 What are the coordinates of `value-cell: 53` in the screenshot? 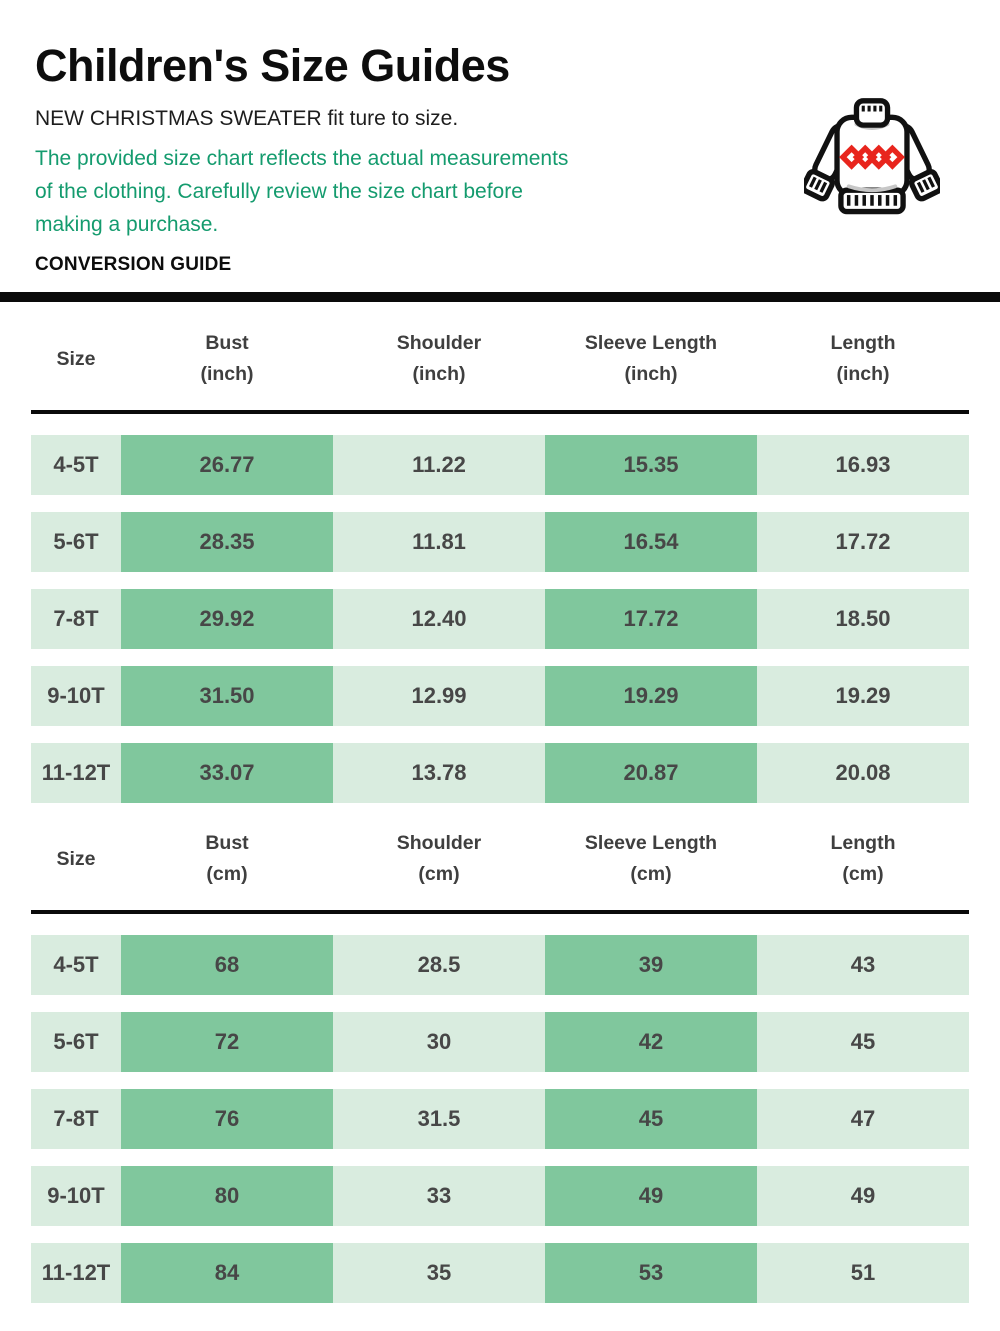 It's located at (651, 1273).